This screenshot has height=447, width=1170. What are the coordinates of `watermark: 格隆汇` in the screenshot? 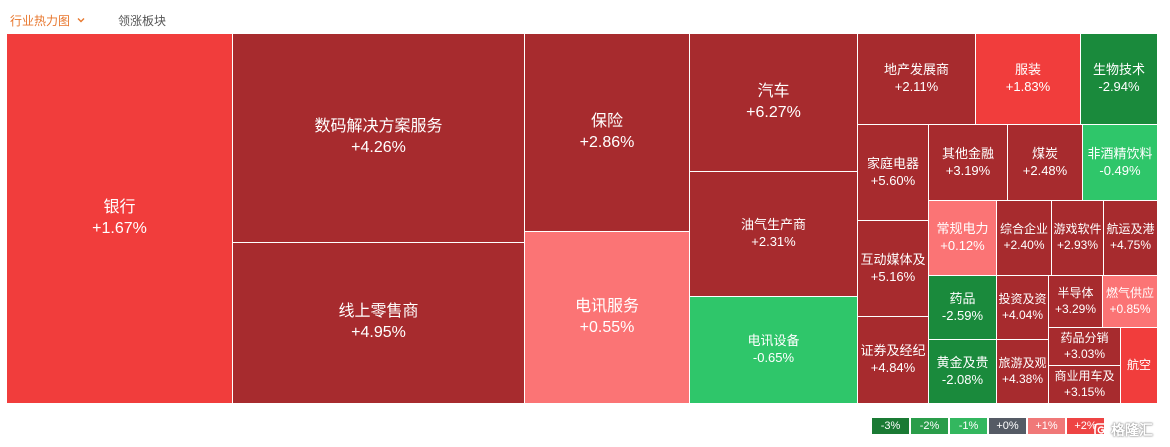 It's located at (1123, 430).